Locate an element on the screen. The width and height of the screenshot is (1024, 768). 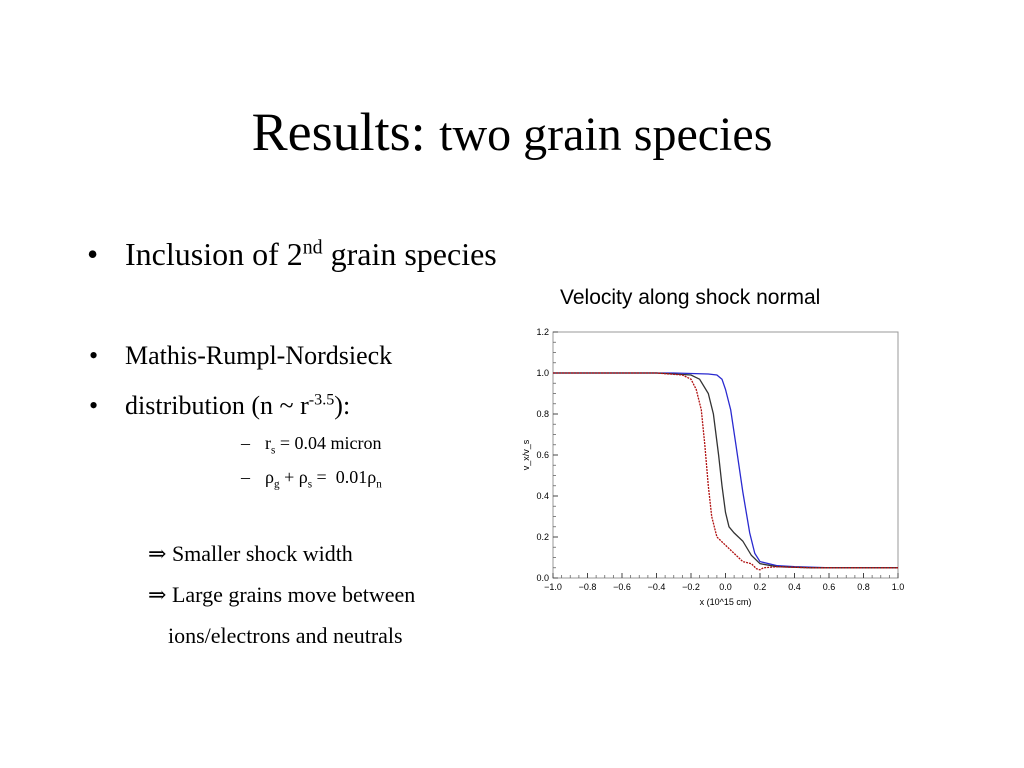
bullet-mrn: • Mathis-Rumpl-Nordsieck is located at coordinates (241, 356).